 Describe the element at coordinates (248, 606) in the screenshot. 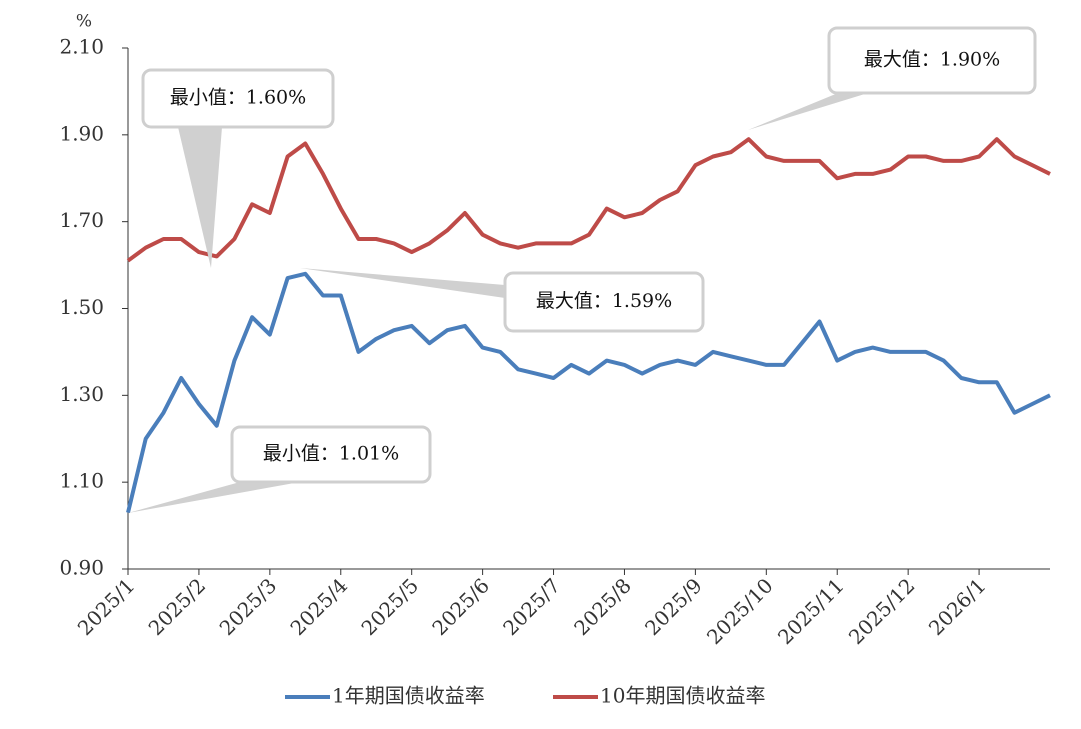

I see `x-tick-label: 2025/3` at that location.